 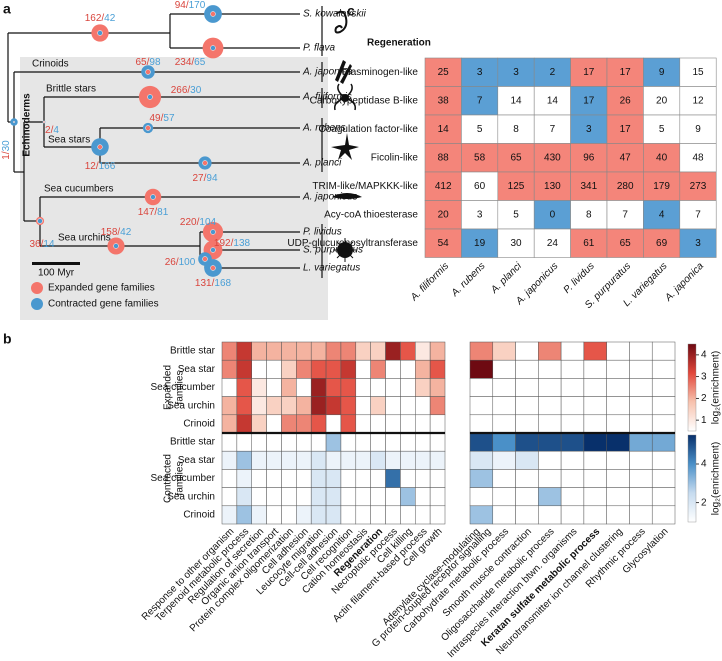 I want to click on contracted-count: 104, so click(x=207, y=222).